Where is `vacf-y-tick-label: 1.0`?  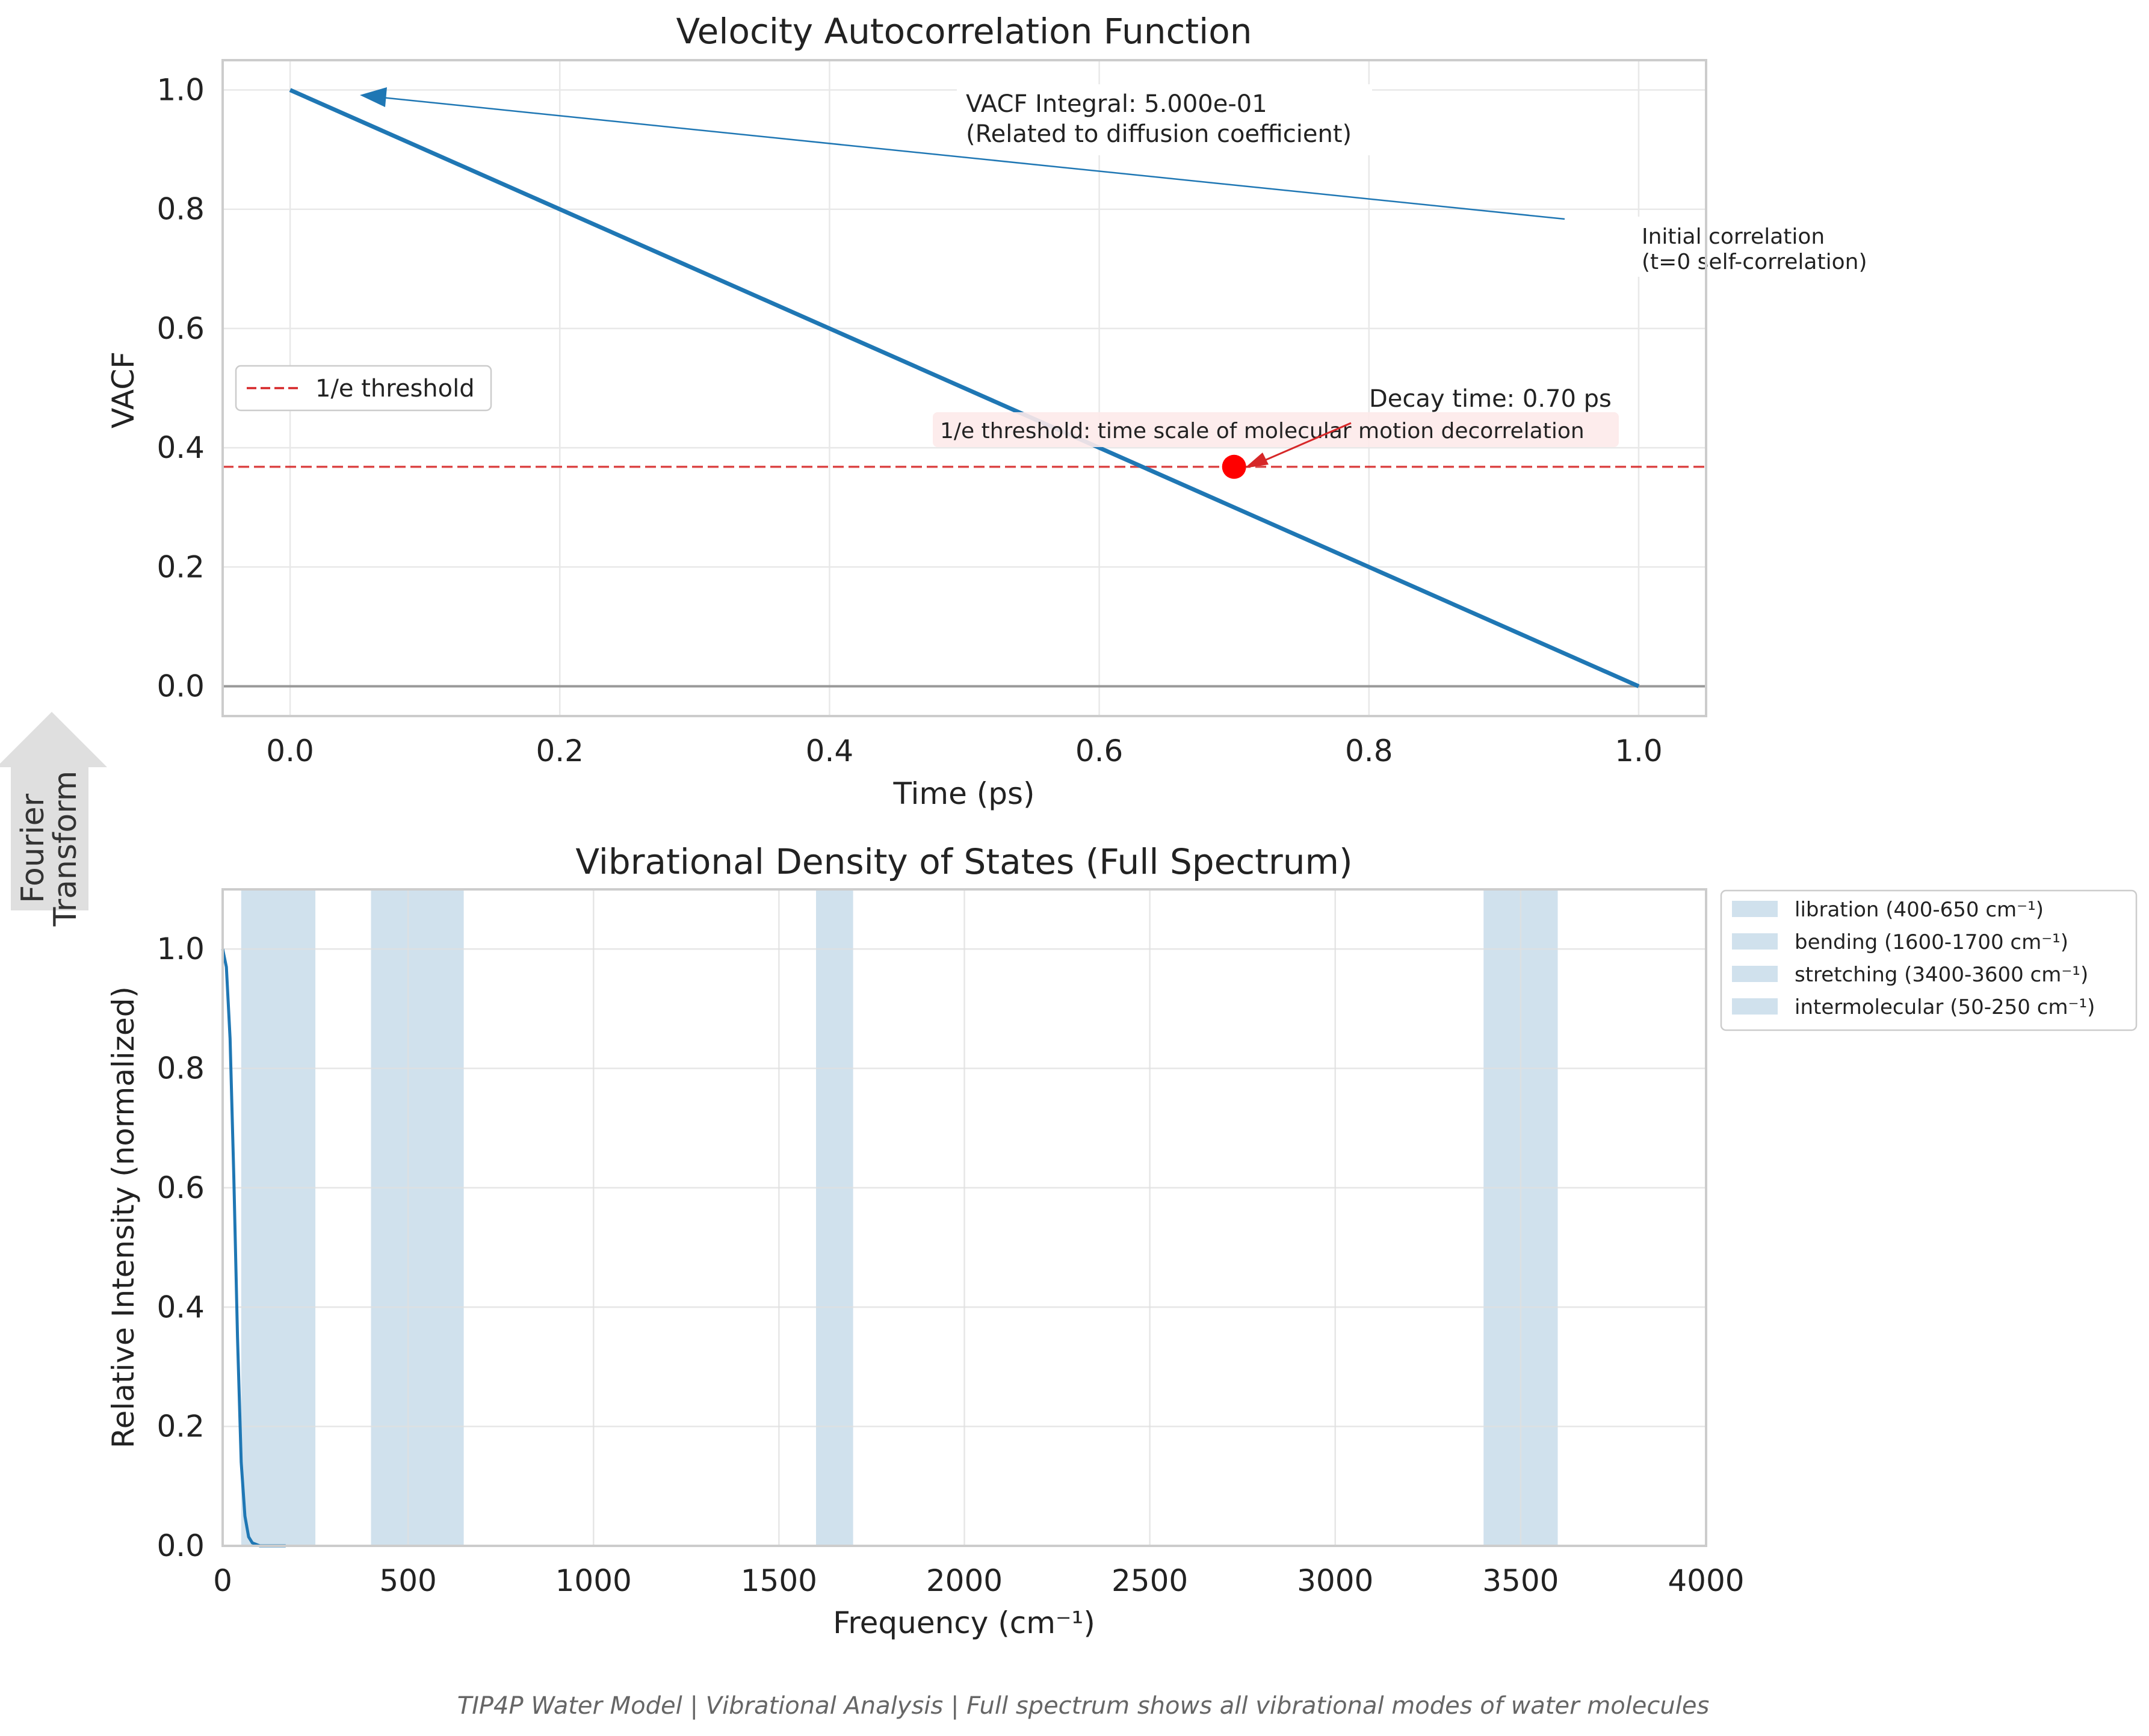 vacf-y-tick-label: 1.0 is located at coordinates (180, 90).